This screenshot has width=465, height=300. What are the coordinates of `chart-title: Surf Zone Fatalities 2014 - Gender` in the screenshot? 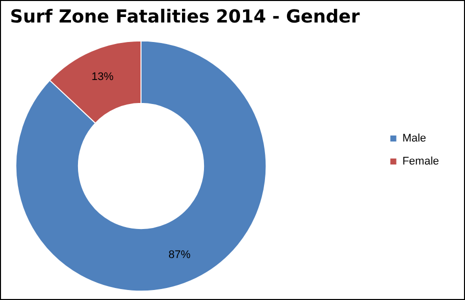 It's located at (185, 17).